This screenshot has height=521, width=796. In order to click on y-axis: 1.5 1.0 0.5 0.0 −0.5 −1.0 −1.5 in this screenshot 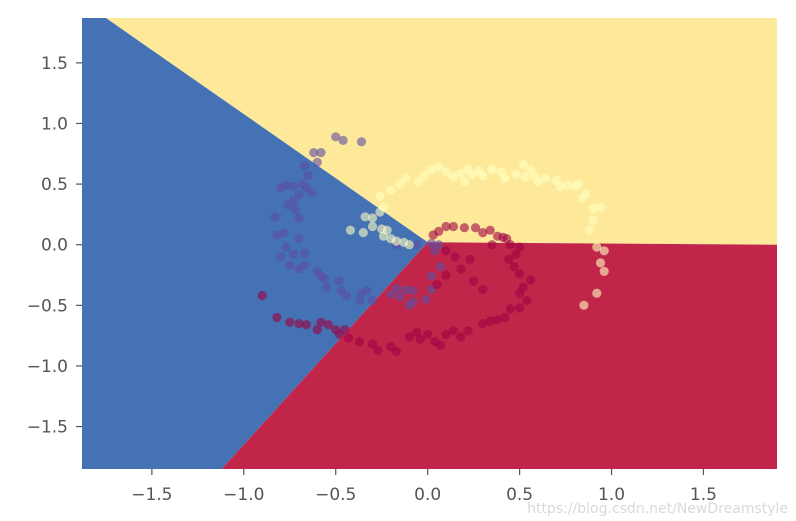, I will do `click(54, 246)`.